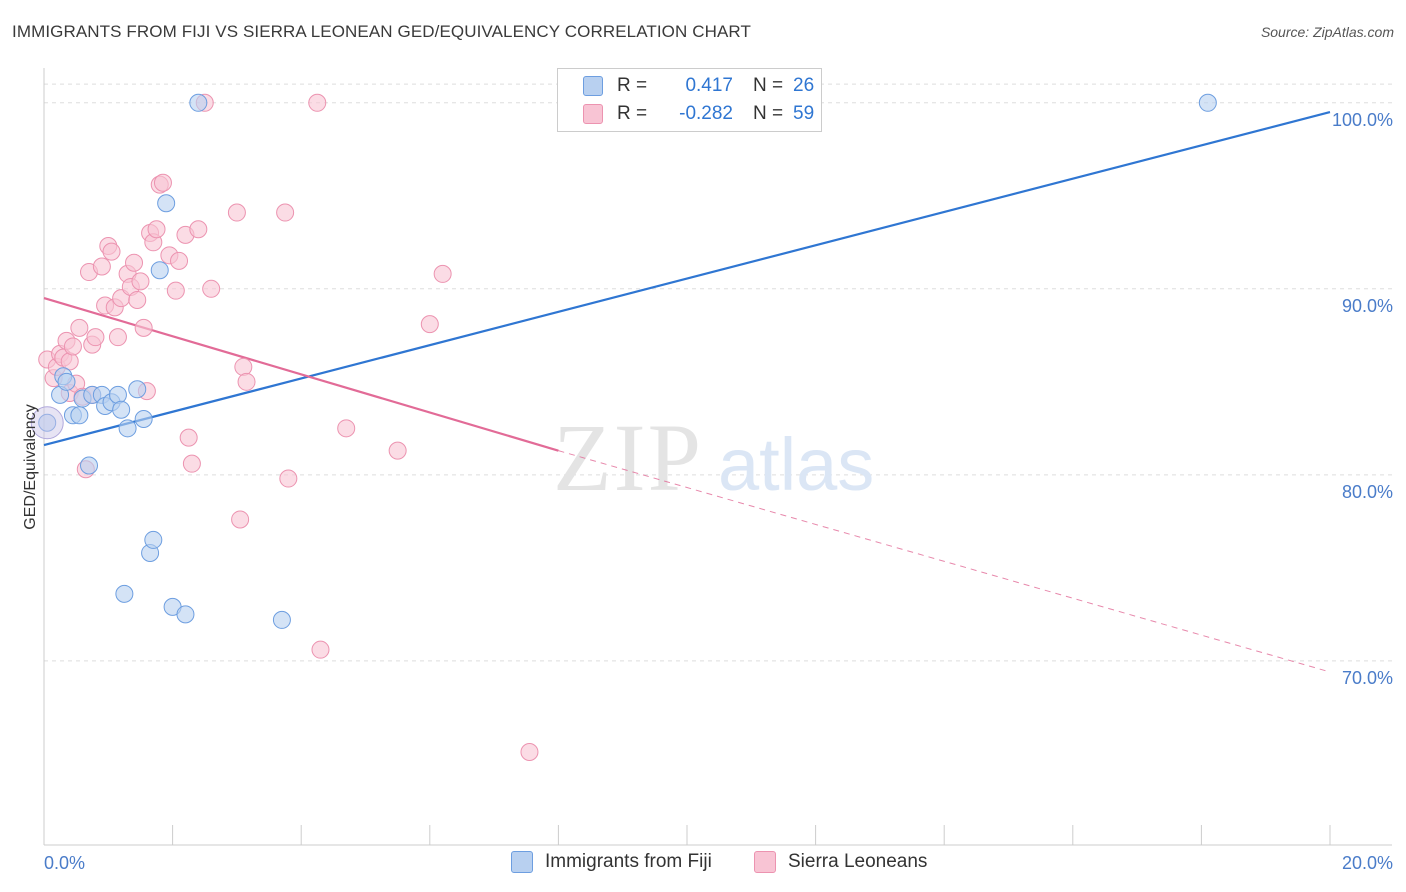  I want to click on overlap-data-point, so click(47, 423).